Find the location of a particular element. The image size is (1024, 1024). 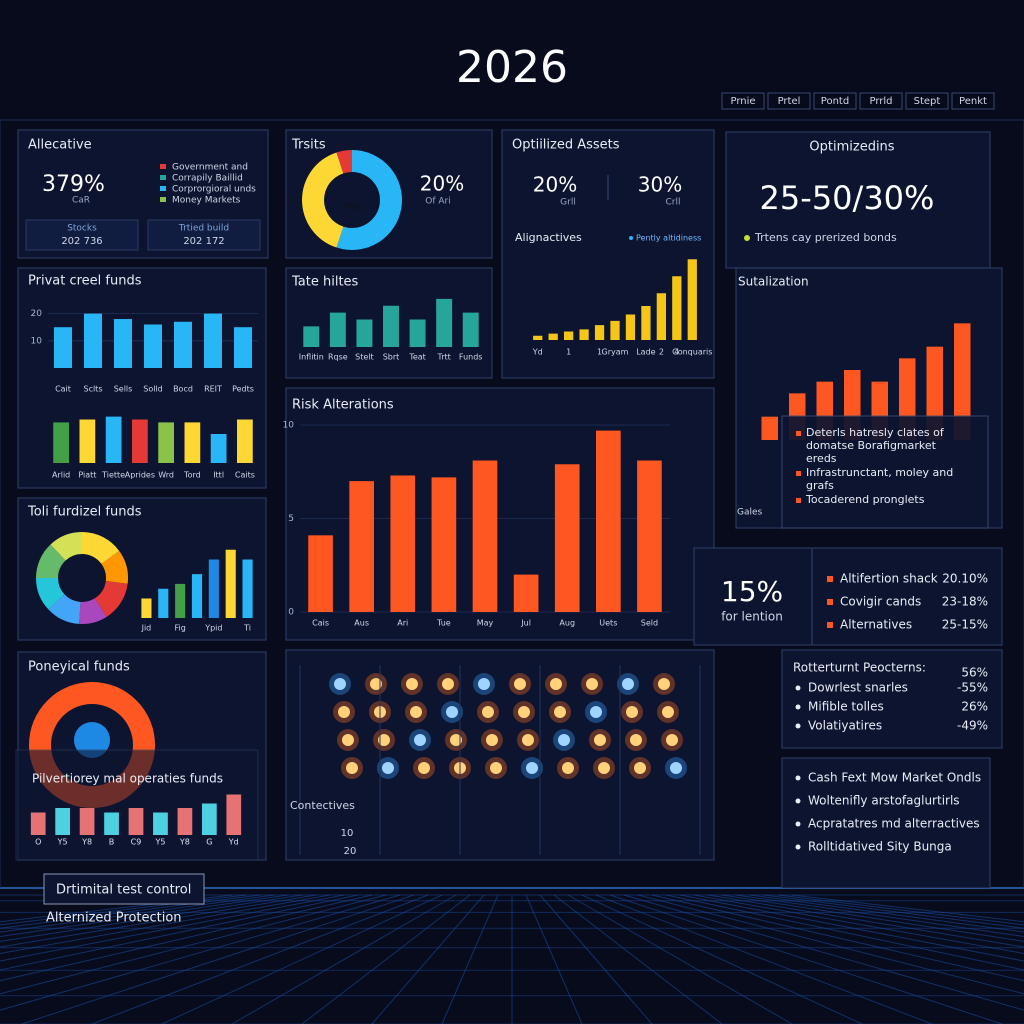

legend-label: Corprorgioral unds is located at coordinates (214, 190).